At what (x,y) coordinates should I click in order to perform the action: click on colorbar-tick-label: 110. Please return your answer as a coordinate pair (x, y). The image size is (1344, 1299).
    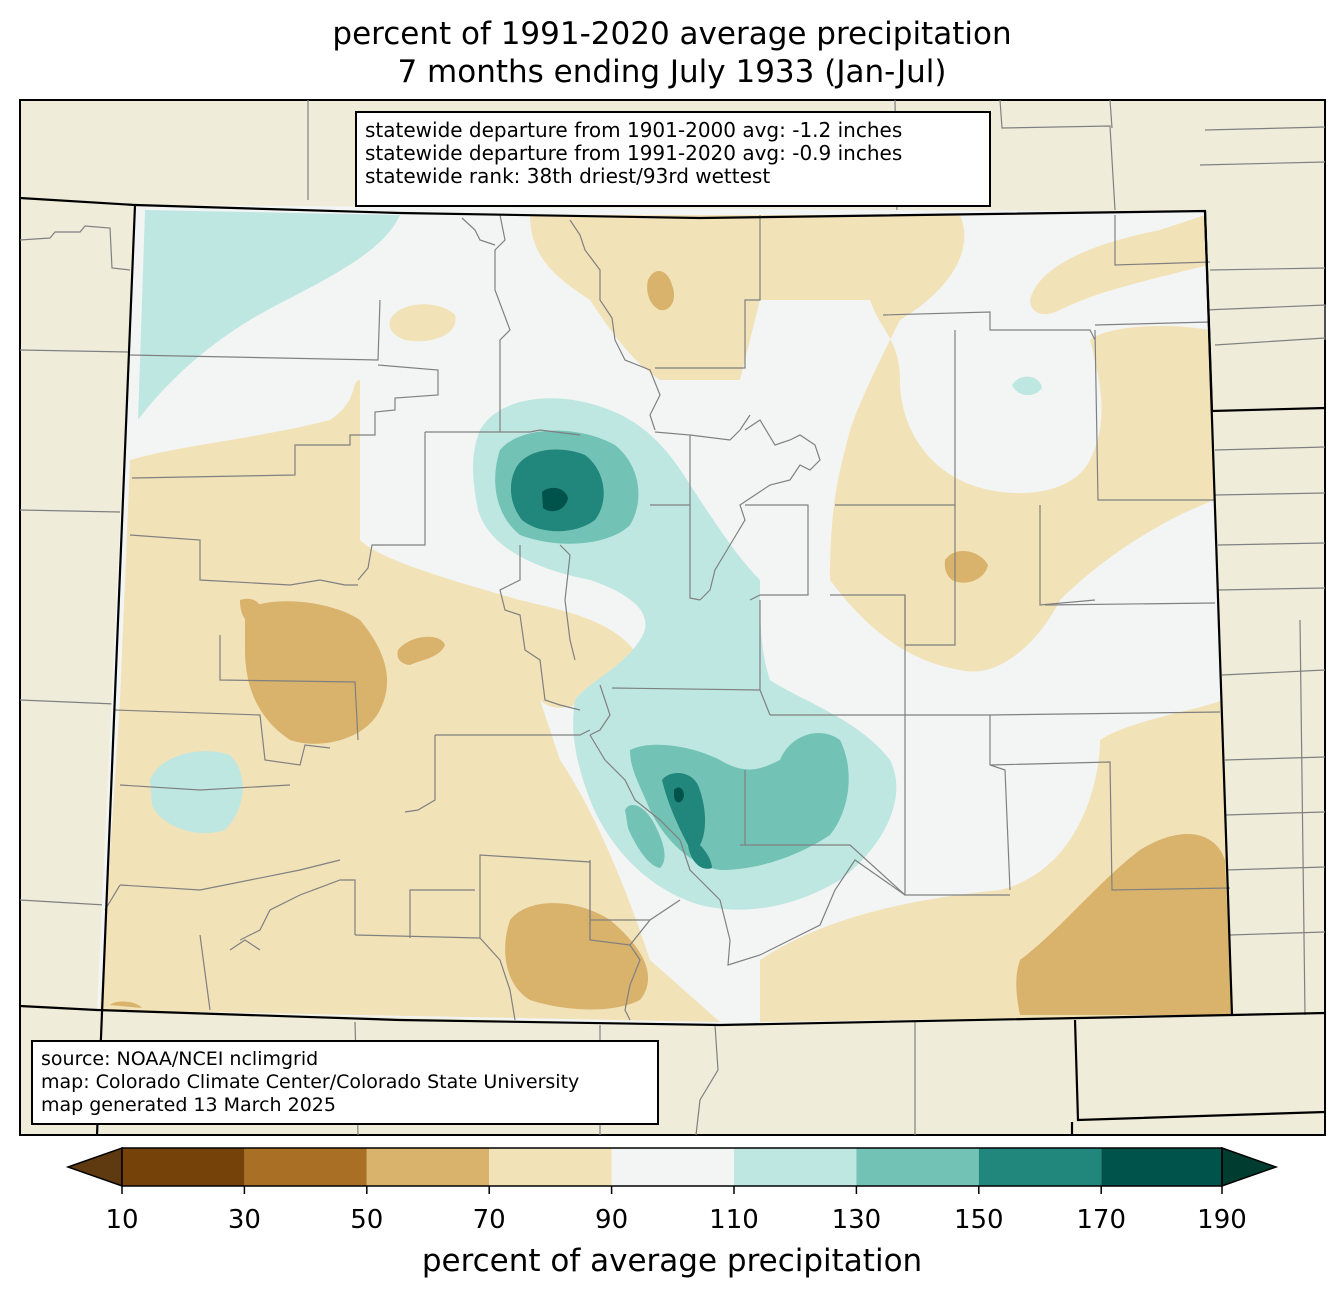
    Looking at the image, I should click on (734, 1220).